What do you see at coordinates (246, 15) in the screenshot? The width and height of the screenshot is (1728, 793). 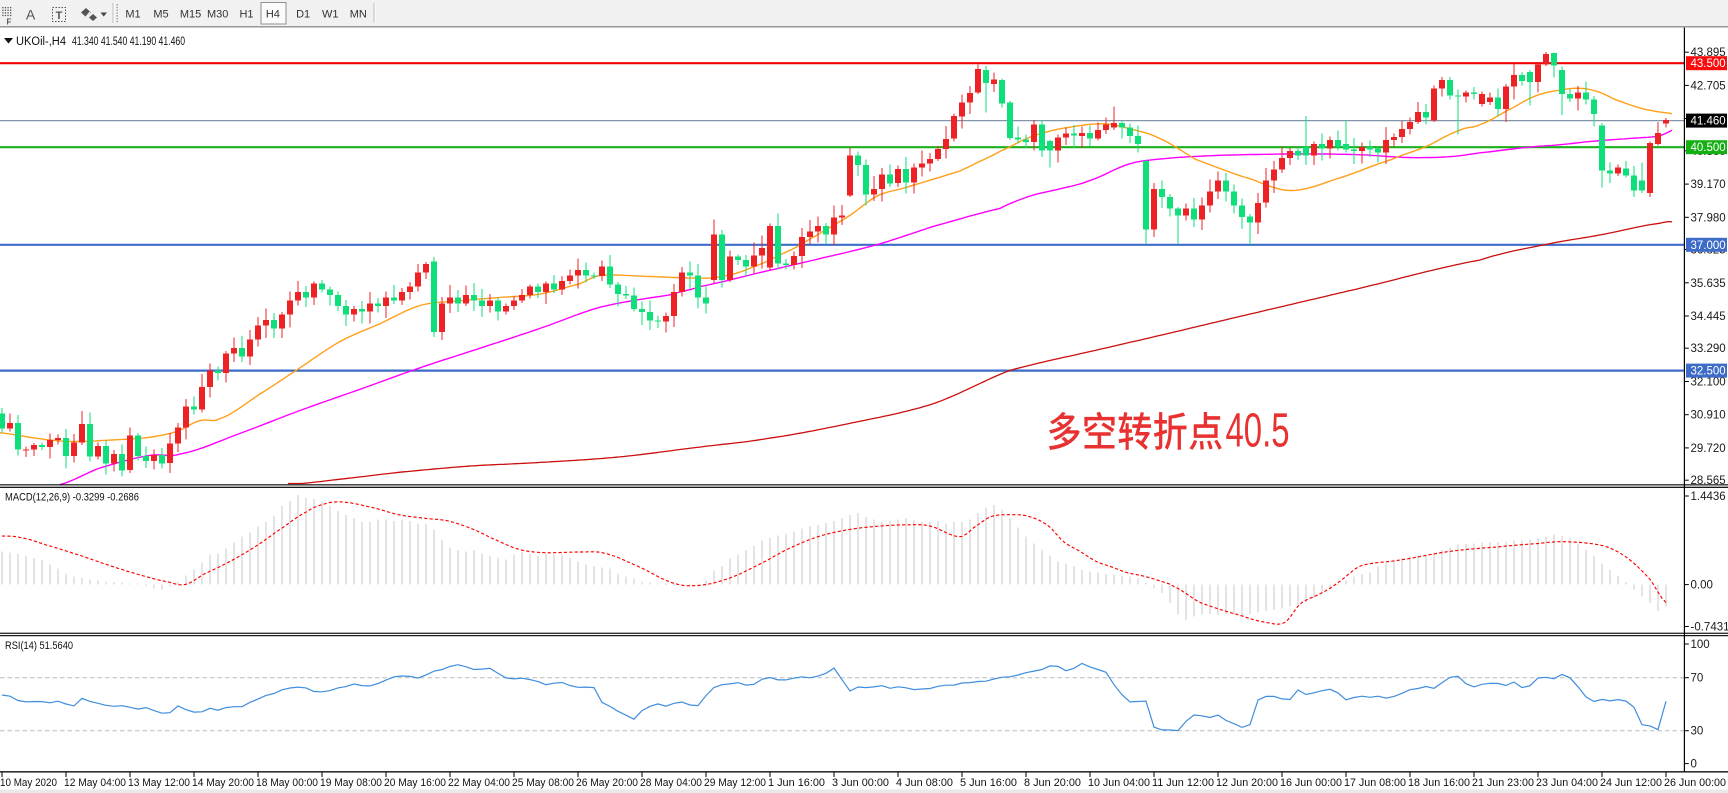 I see `svg-text: H1` at bounding box center [246, 15].